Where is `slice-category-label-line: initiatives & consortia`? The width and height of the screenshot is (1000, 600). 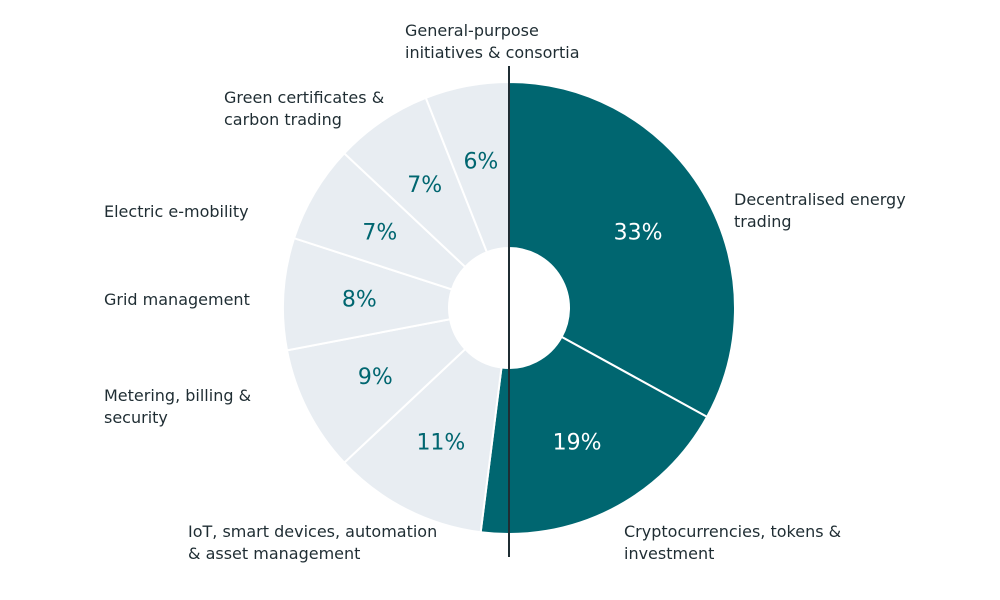
slice-category-label-line: initiatives & consortia is located at coordinates (492, 52).